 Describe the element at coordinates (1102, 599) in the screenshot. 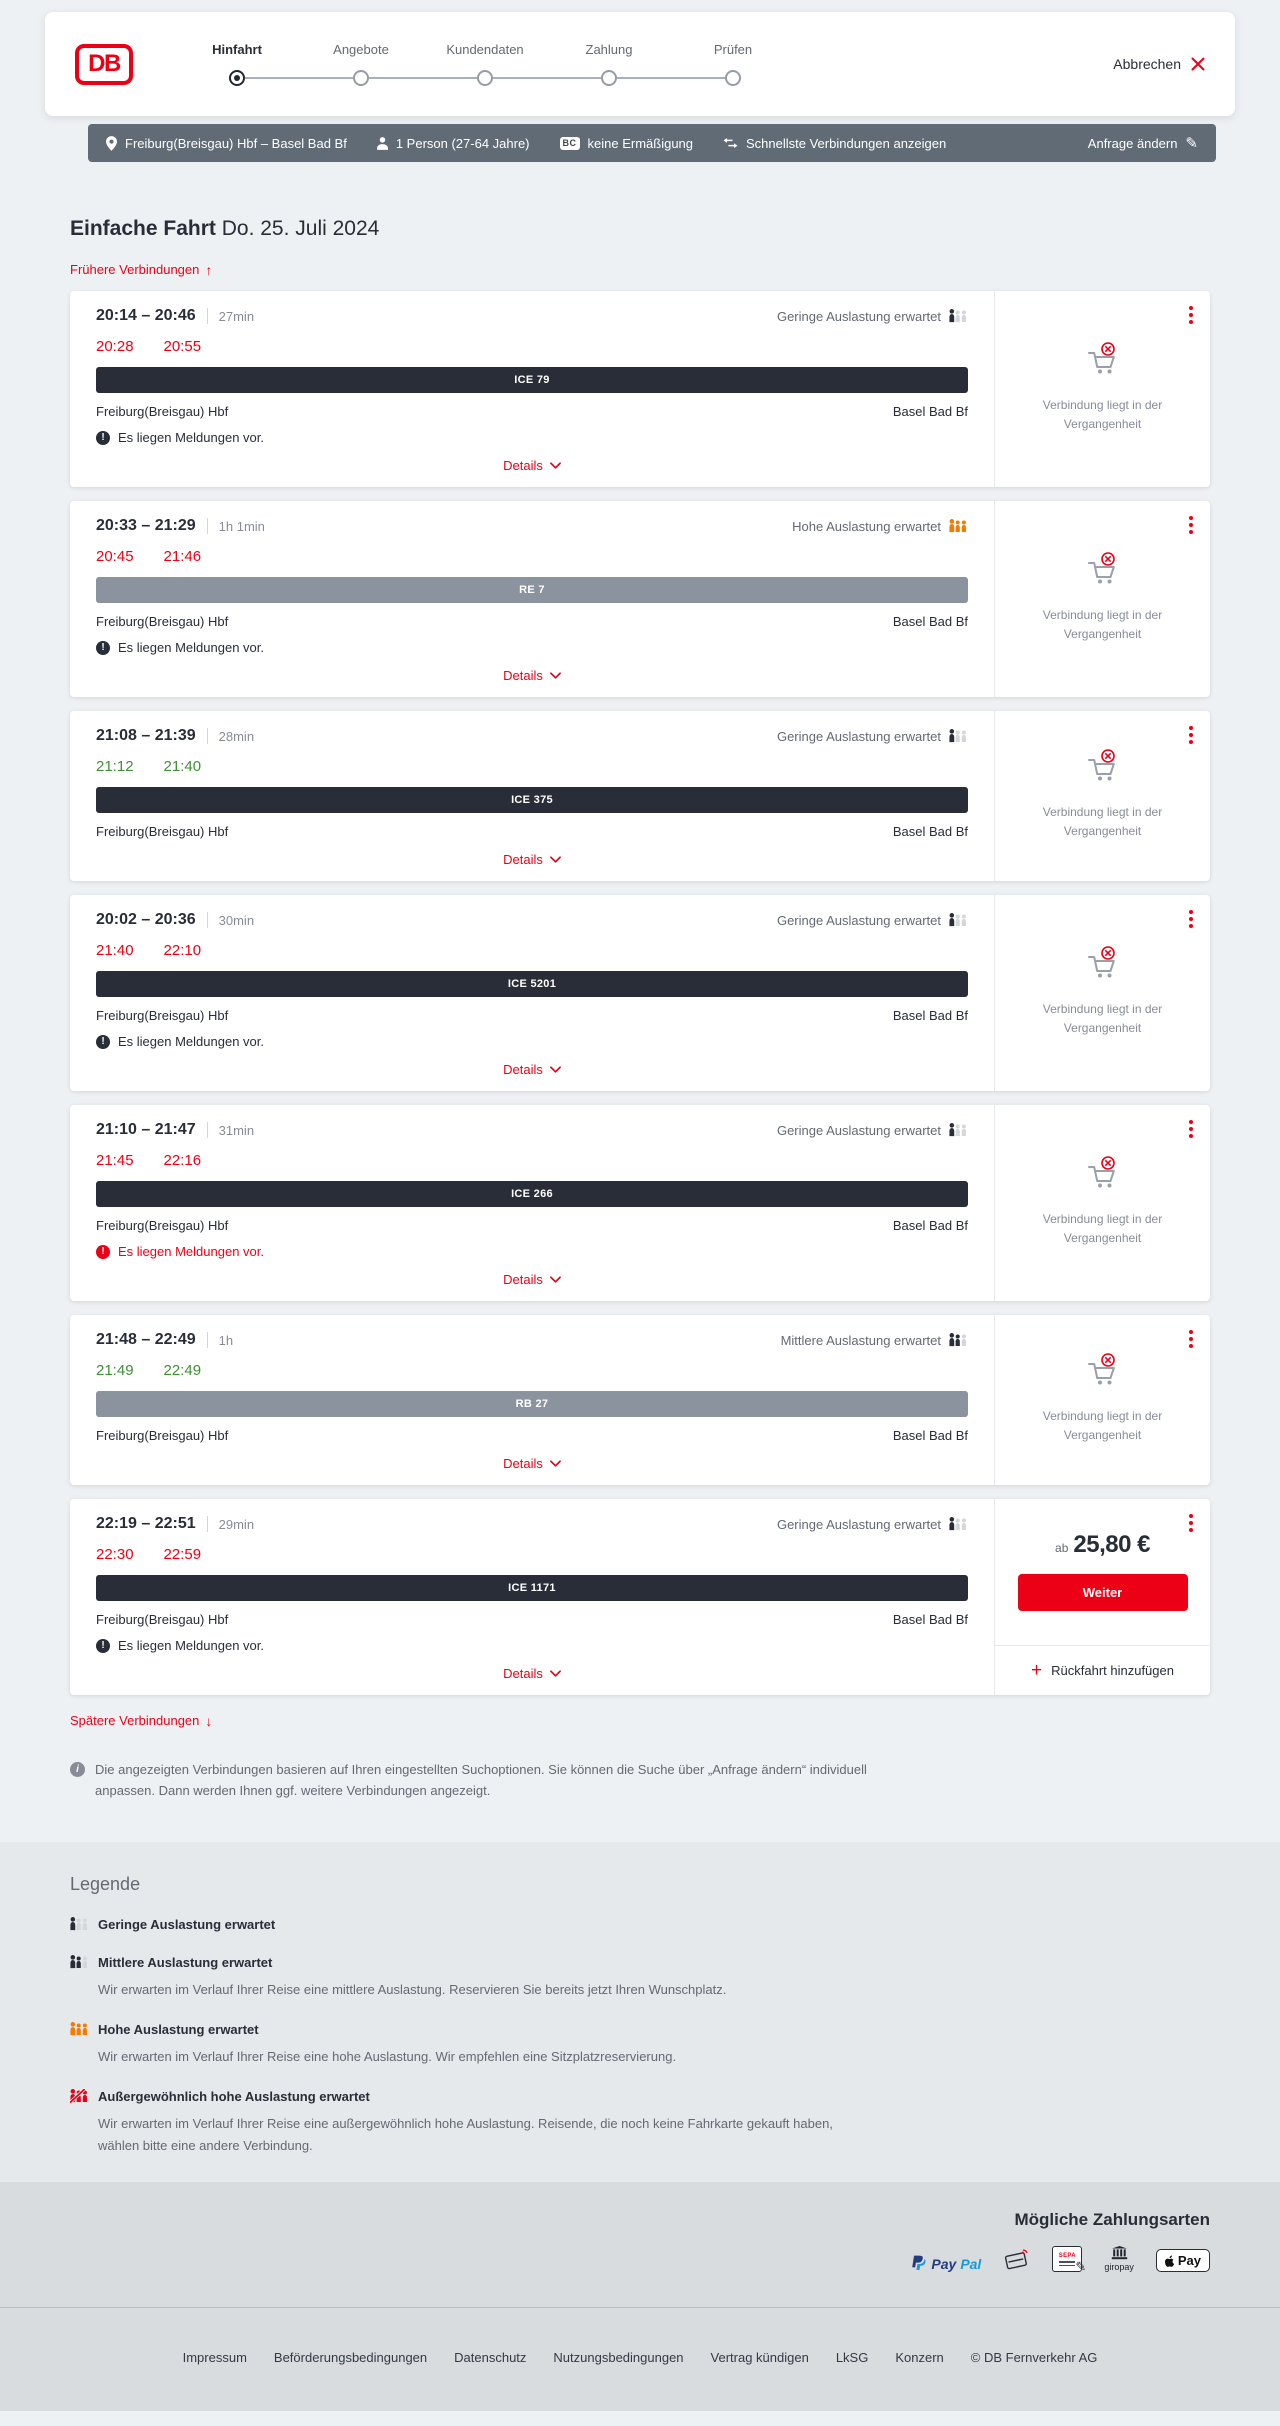

I see `connection-side-panel: Verbindung liegt in der Vergangenheit` at that location.